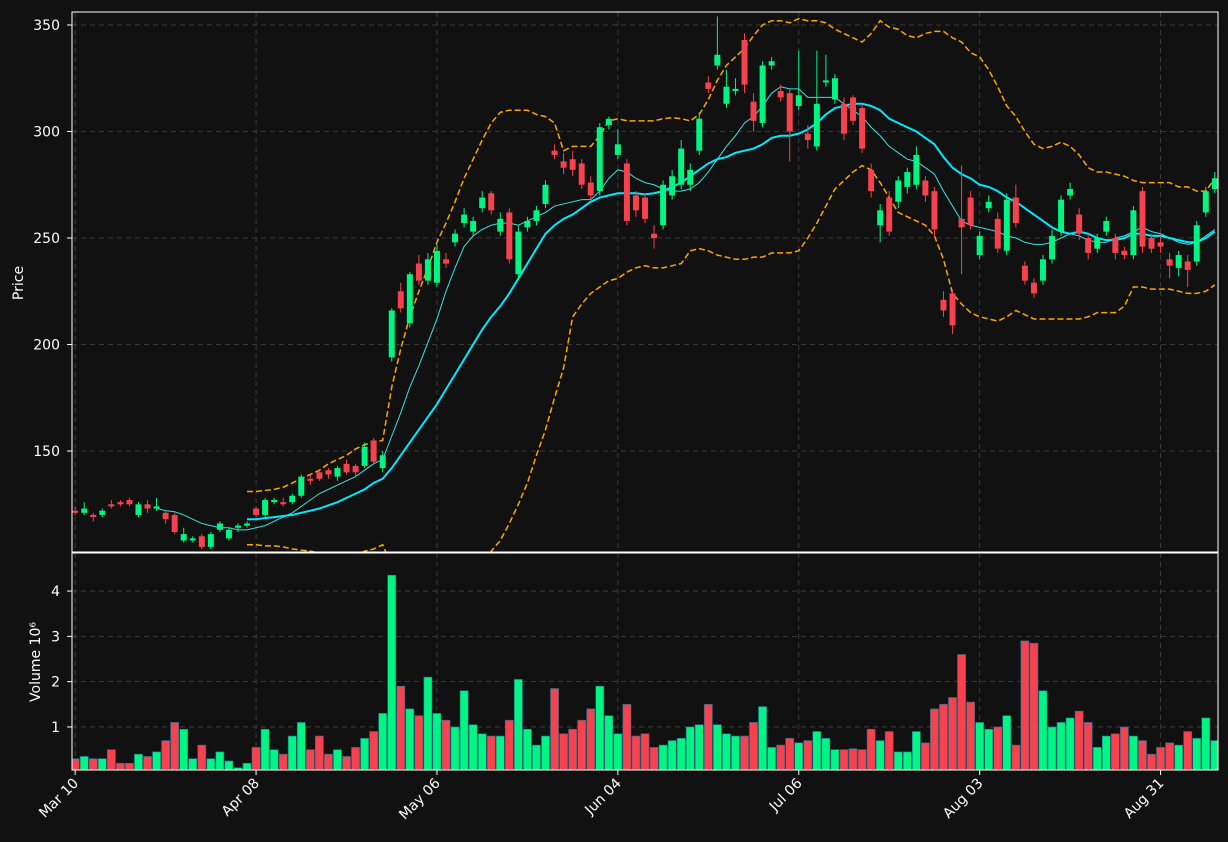 The width and height of the screenshot is (1228, 842). I want to click on volume-tick-label: 4, so click(55, 592).